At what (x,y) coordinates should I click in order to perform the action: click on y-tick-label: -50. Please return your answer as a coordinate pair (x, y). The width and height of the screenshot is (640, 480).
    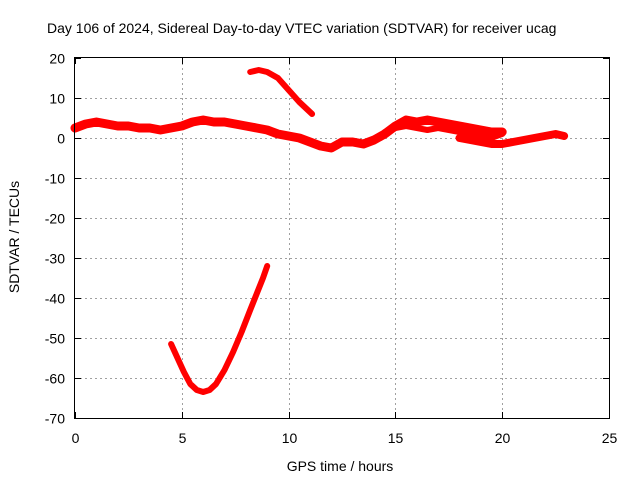
    Looking at the image, I should click on (55, 339).